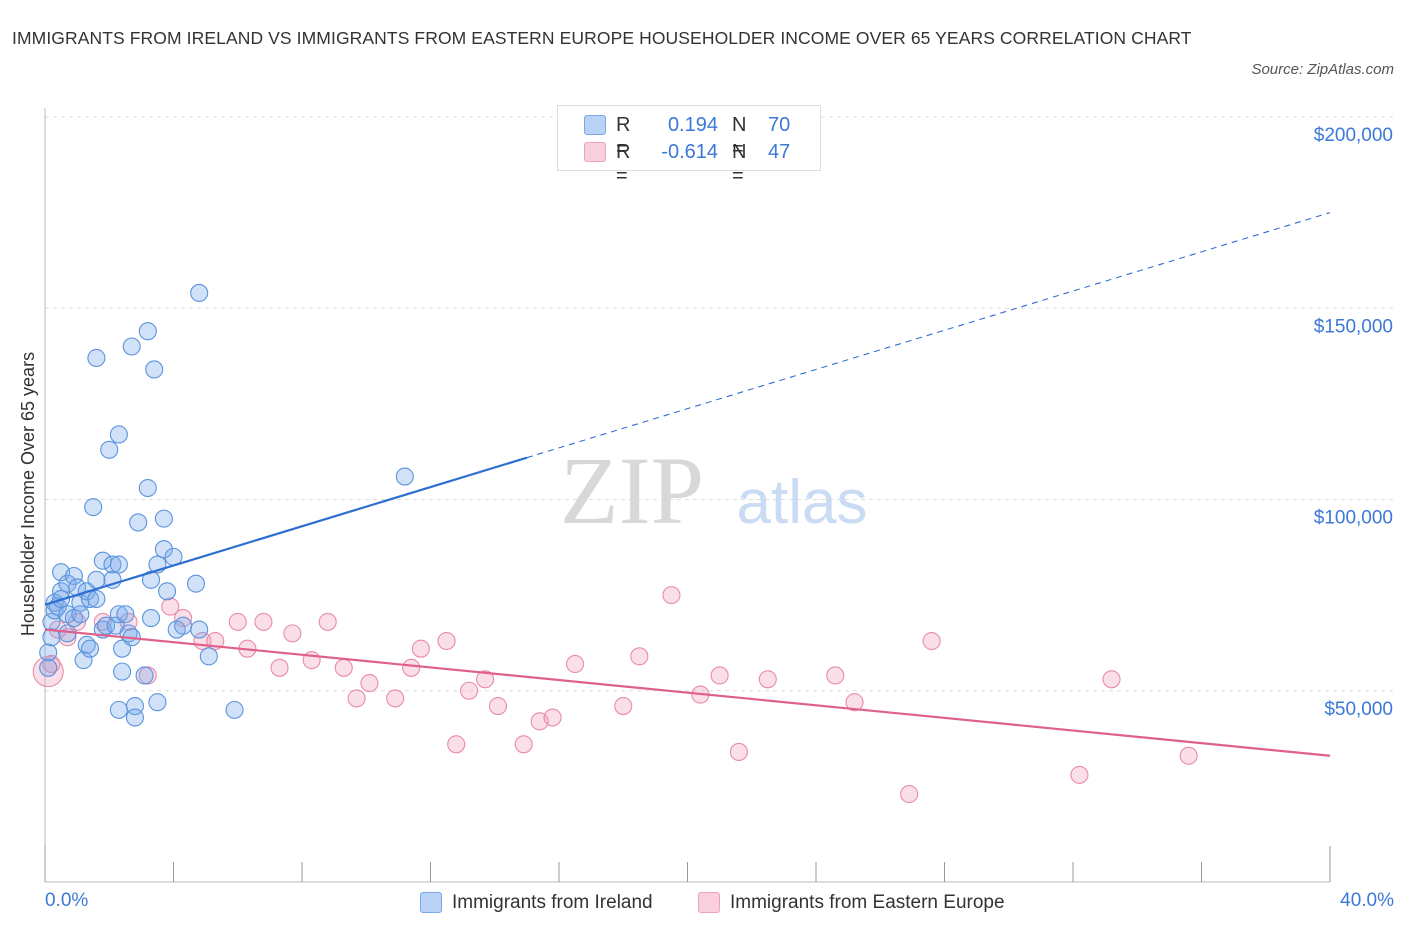 The width and height of the screenshot is (1406, 930). I want to click on source-credit: Source: ZipAtlas.com, so click(1322, 69).